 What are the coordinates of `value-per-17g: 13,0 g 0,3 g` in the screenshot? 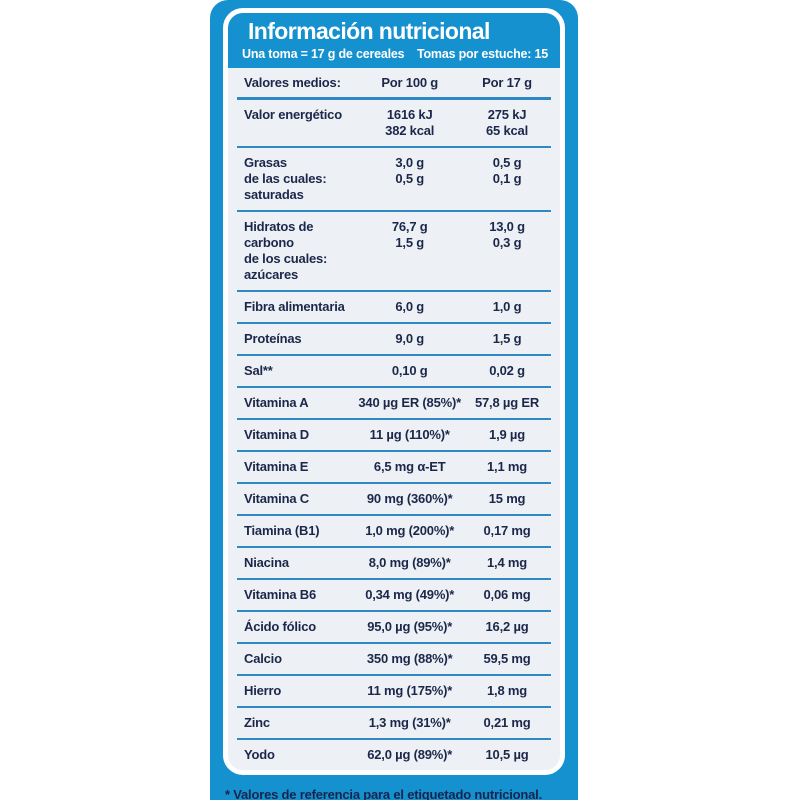 It's located at (507, 234).